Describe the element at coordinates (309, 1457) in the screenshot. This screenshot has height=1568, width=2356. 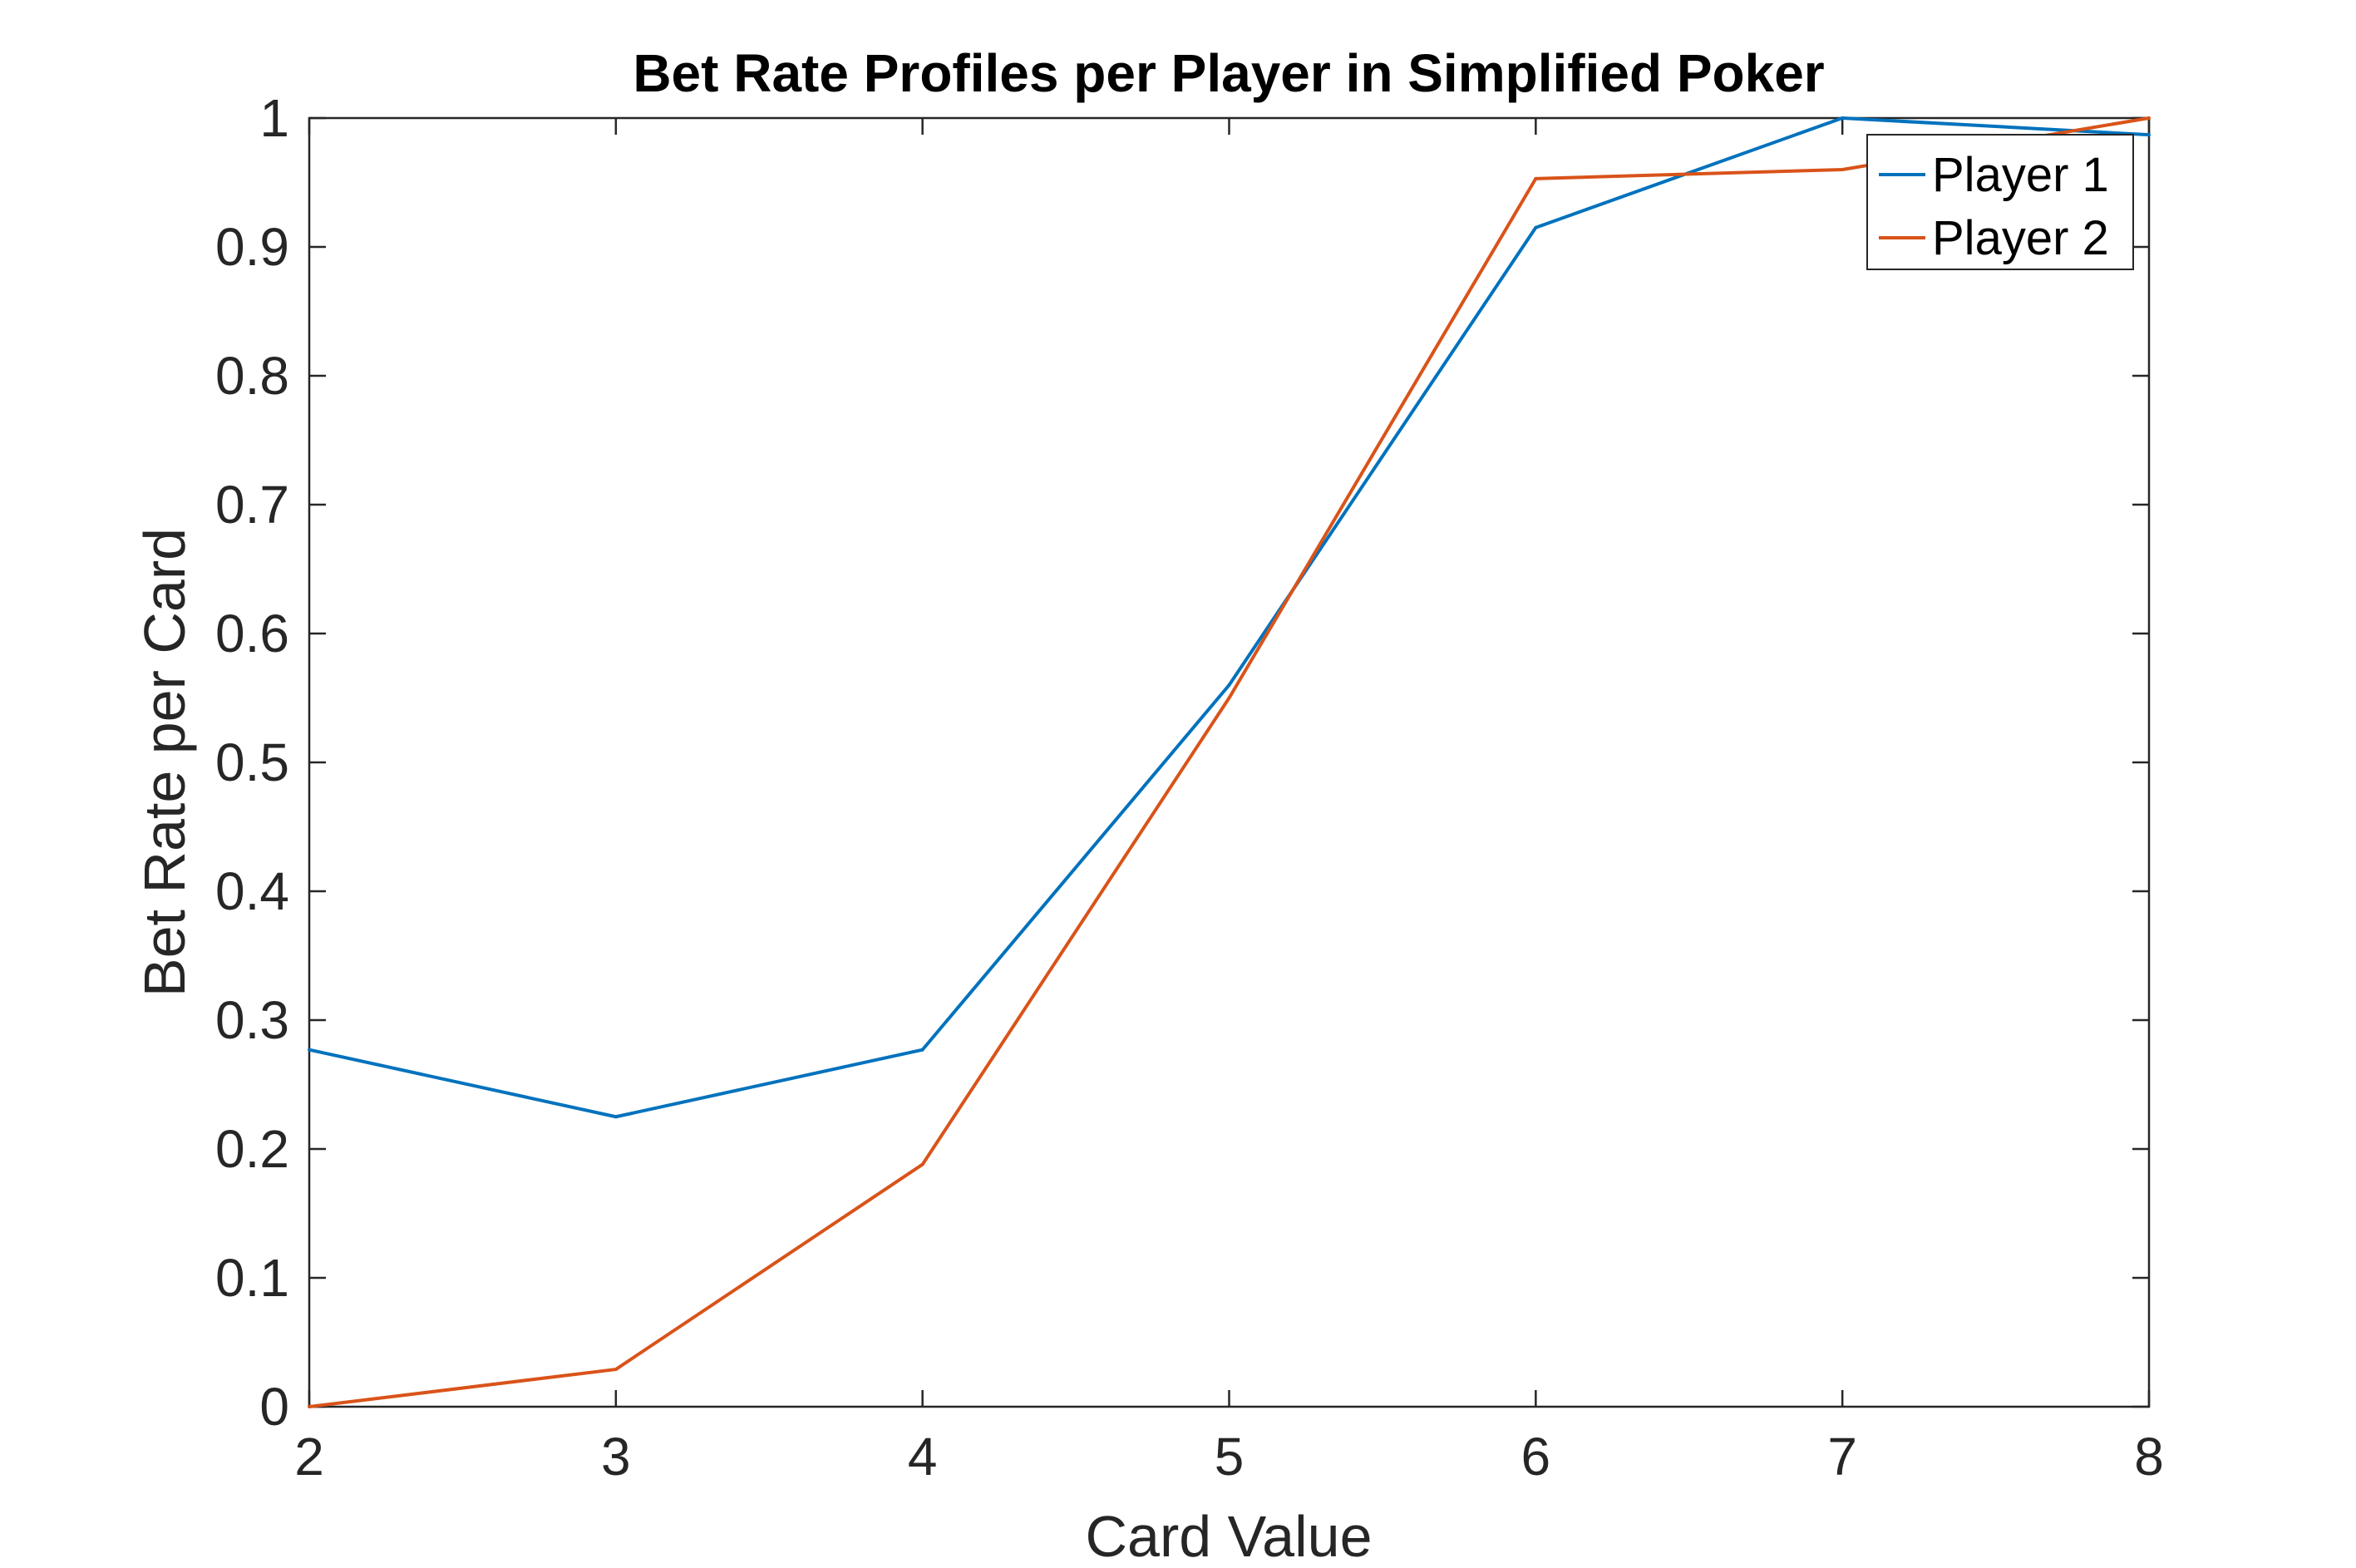
I see `x-tick-label: 2` at that location.